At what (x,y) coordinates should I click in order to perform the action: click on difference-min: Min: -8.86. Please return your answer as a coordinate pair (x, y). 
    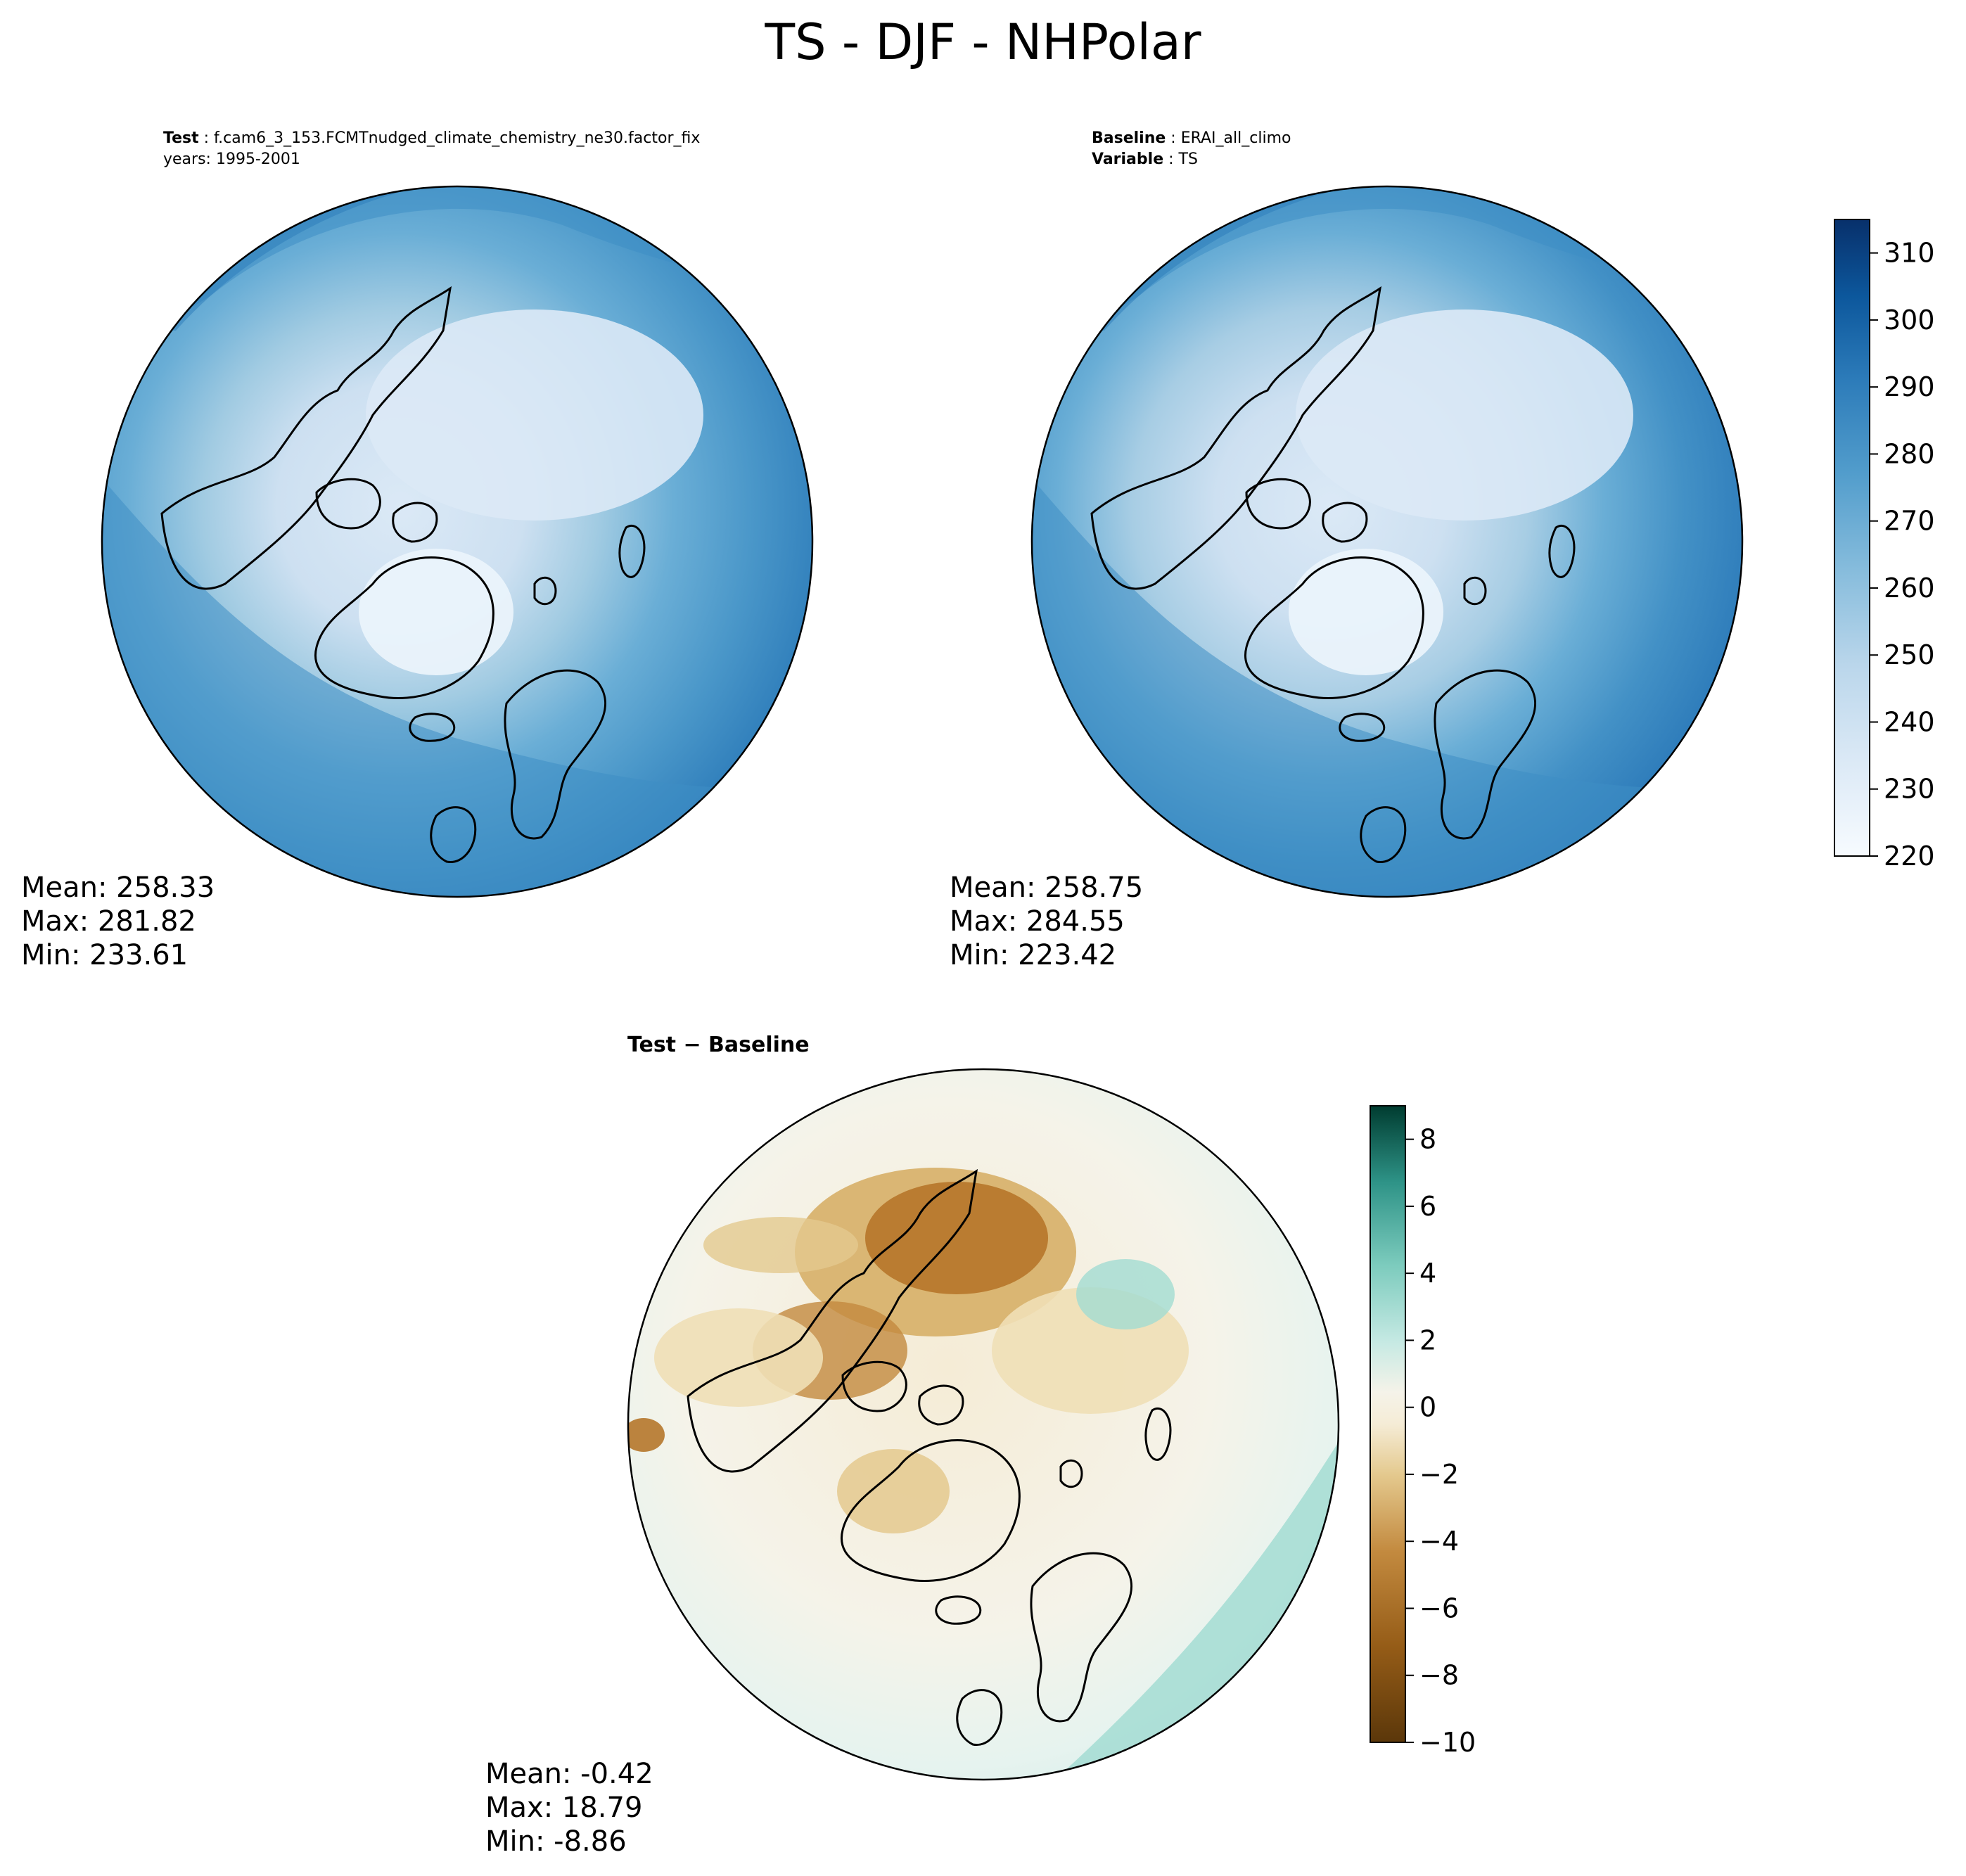
    Looking at the image, I should click on (556, 1842).